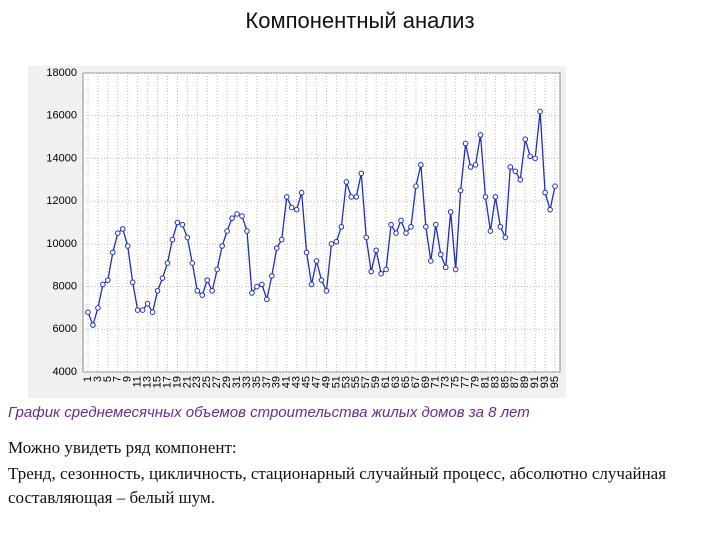 This screenshot has height=540, width=720. What do you see at coordinates (525, 382) in the screenshot?
I see `x-tick-label: 89` at bounding box center [525, 382].